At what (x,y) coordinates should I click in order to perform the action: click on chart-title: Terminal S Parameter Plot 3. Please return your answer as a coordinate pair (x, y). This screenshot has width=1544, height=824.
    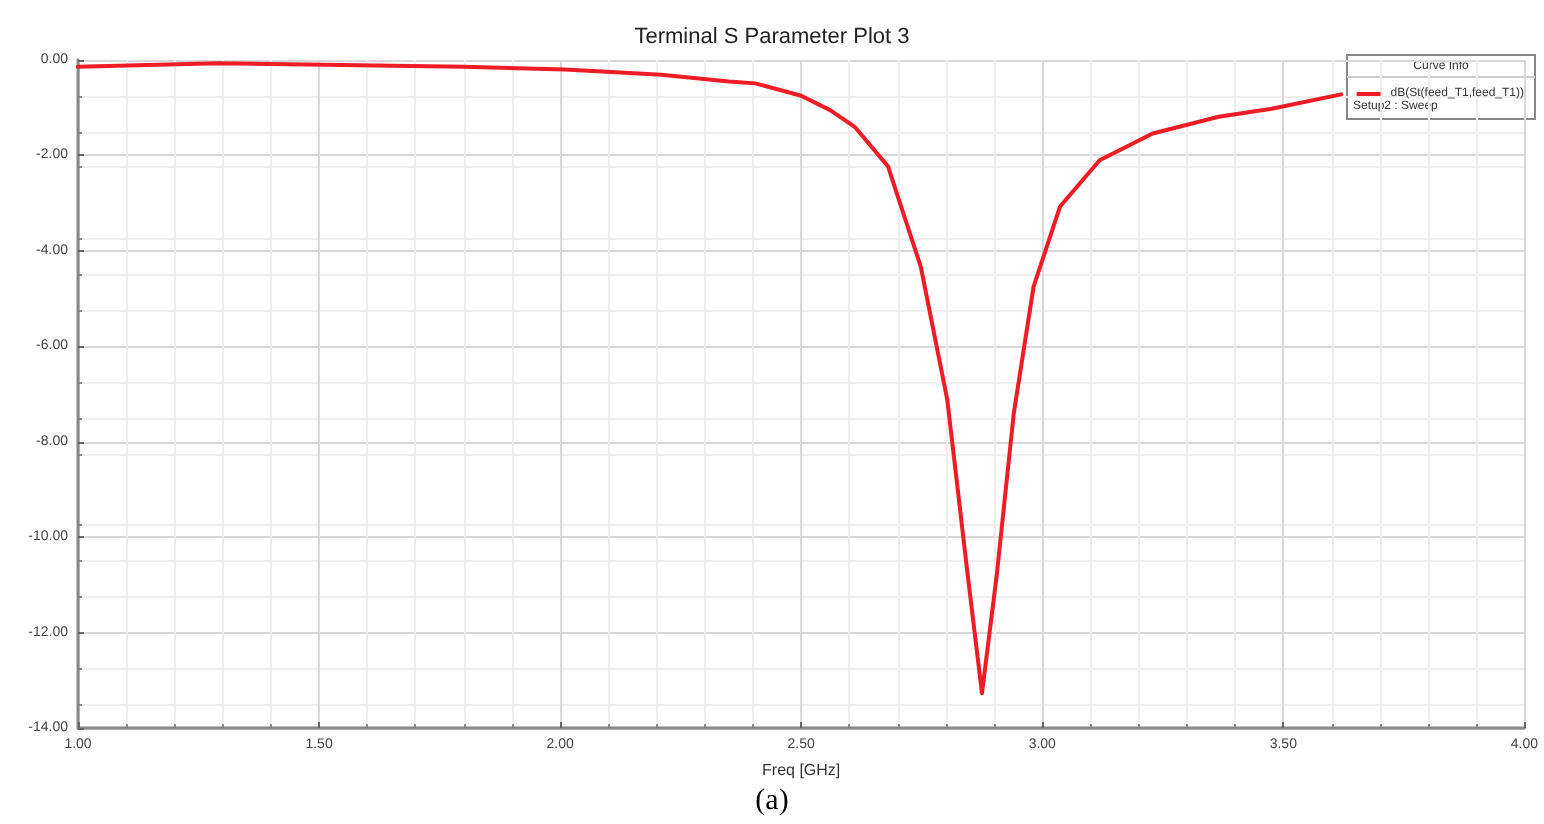
    Looking at the image, I should click on (772, 37).